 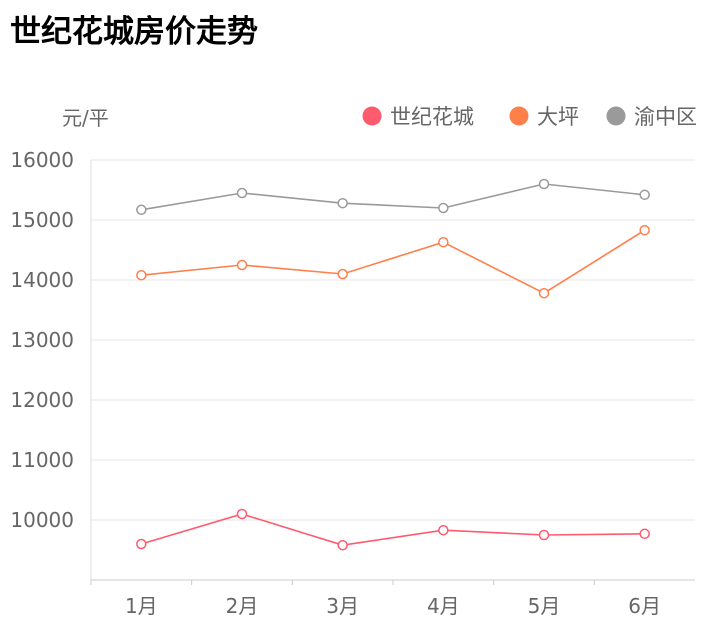 I want to click on x-tick-label: 1月, so click(x=141, y=606).